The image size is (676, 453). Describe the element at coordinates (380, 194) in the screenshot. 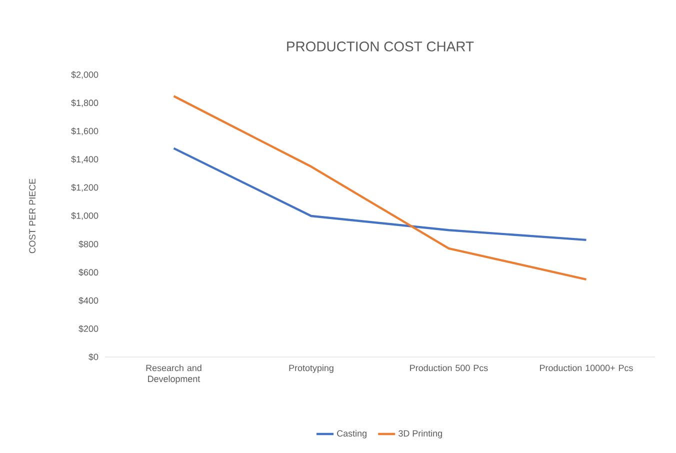

I see `line-series` at that location.